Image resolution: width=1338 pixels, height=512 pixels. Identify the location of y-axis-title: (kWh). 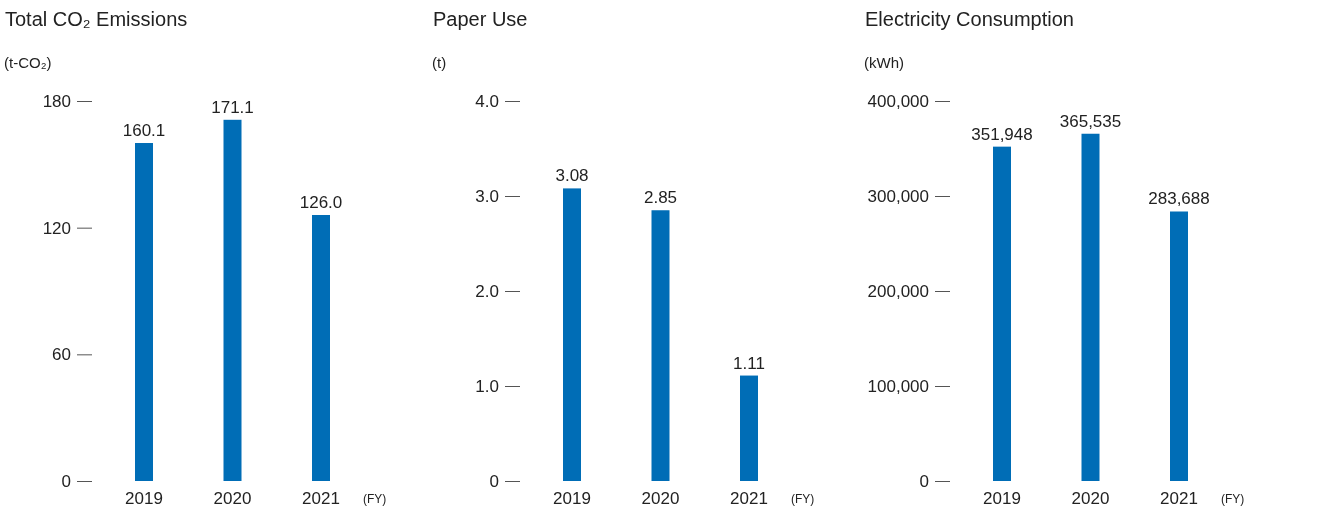
(884, 62).